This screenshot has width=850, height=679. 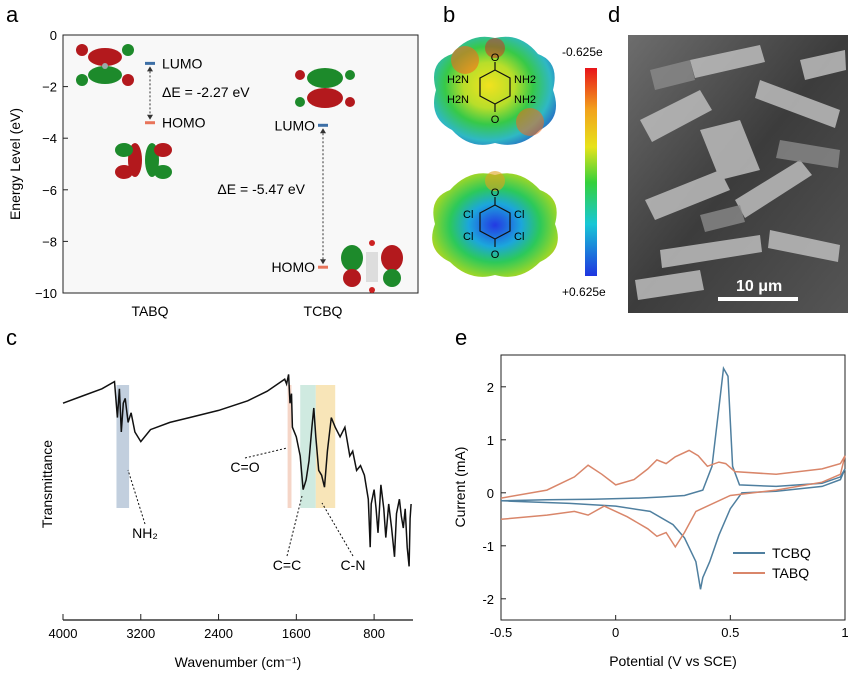 I want to click on tcbq-homo-orbital-image, so click(x=372, y=266).